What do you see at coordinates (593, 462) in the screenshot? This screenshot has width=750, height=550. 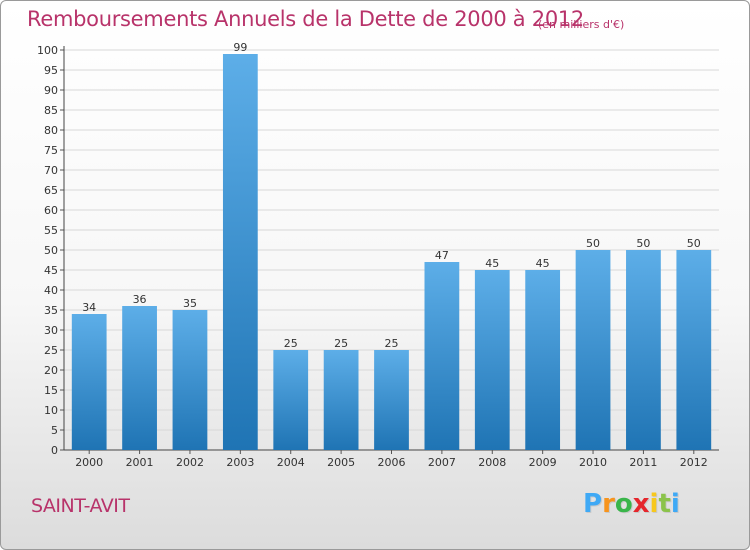 I see `x-tick-label-2010: 2010` at bounding box center [593, 462].